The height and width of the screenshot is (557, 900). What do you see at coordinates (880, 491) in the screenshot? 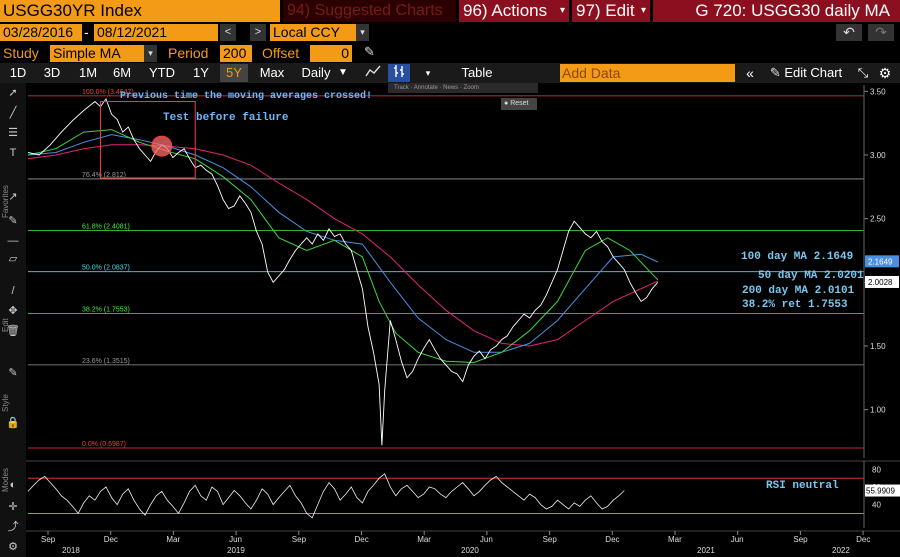
I see `rsi-last-label: 55.9909` at bounding box center [880, 491].